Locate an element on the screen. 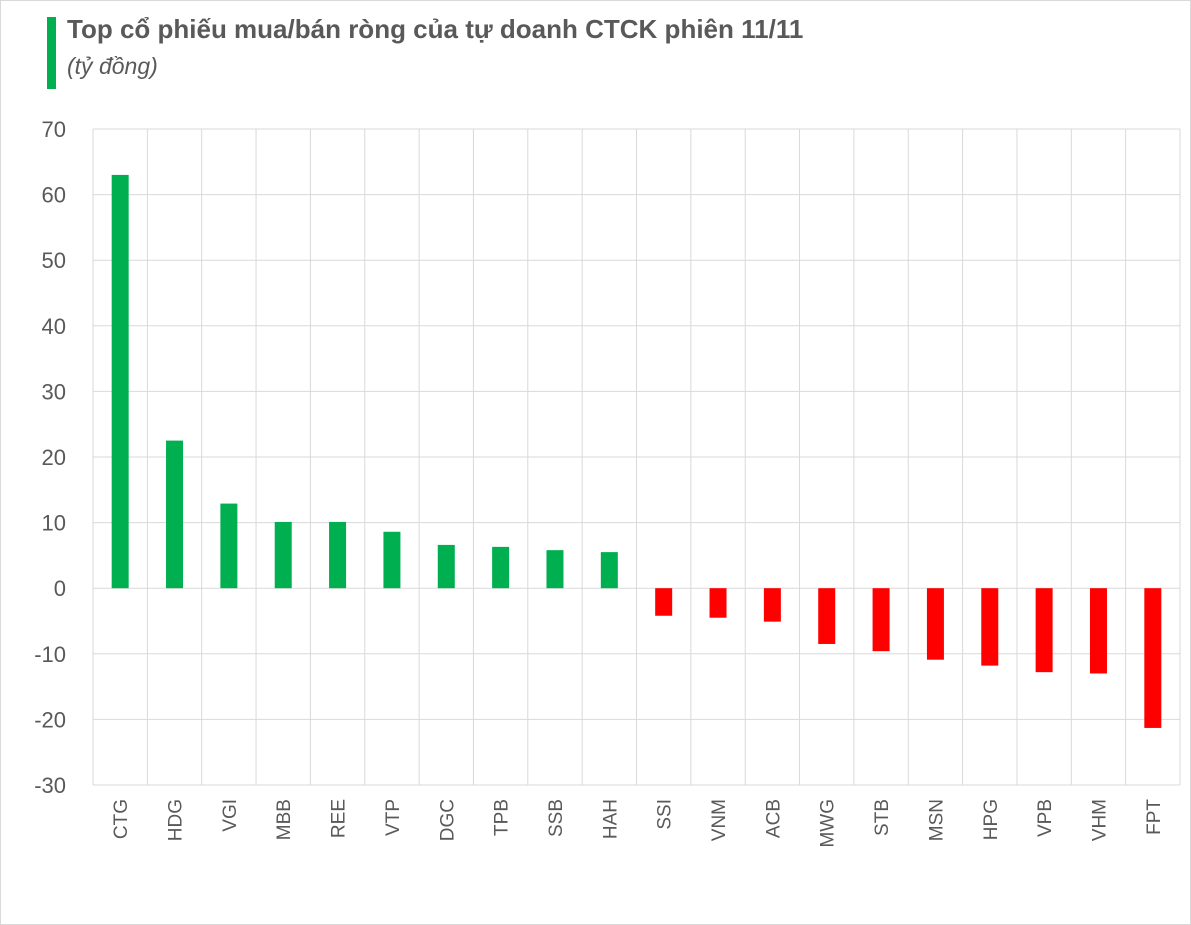 This screenshot has height=925, width=1191. bar-hah is located at coordinates (609, 570).